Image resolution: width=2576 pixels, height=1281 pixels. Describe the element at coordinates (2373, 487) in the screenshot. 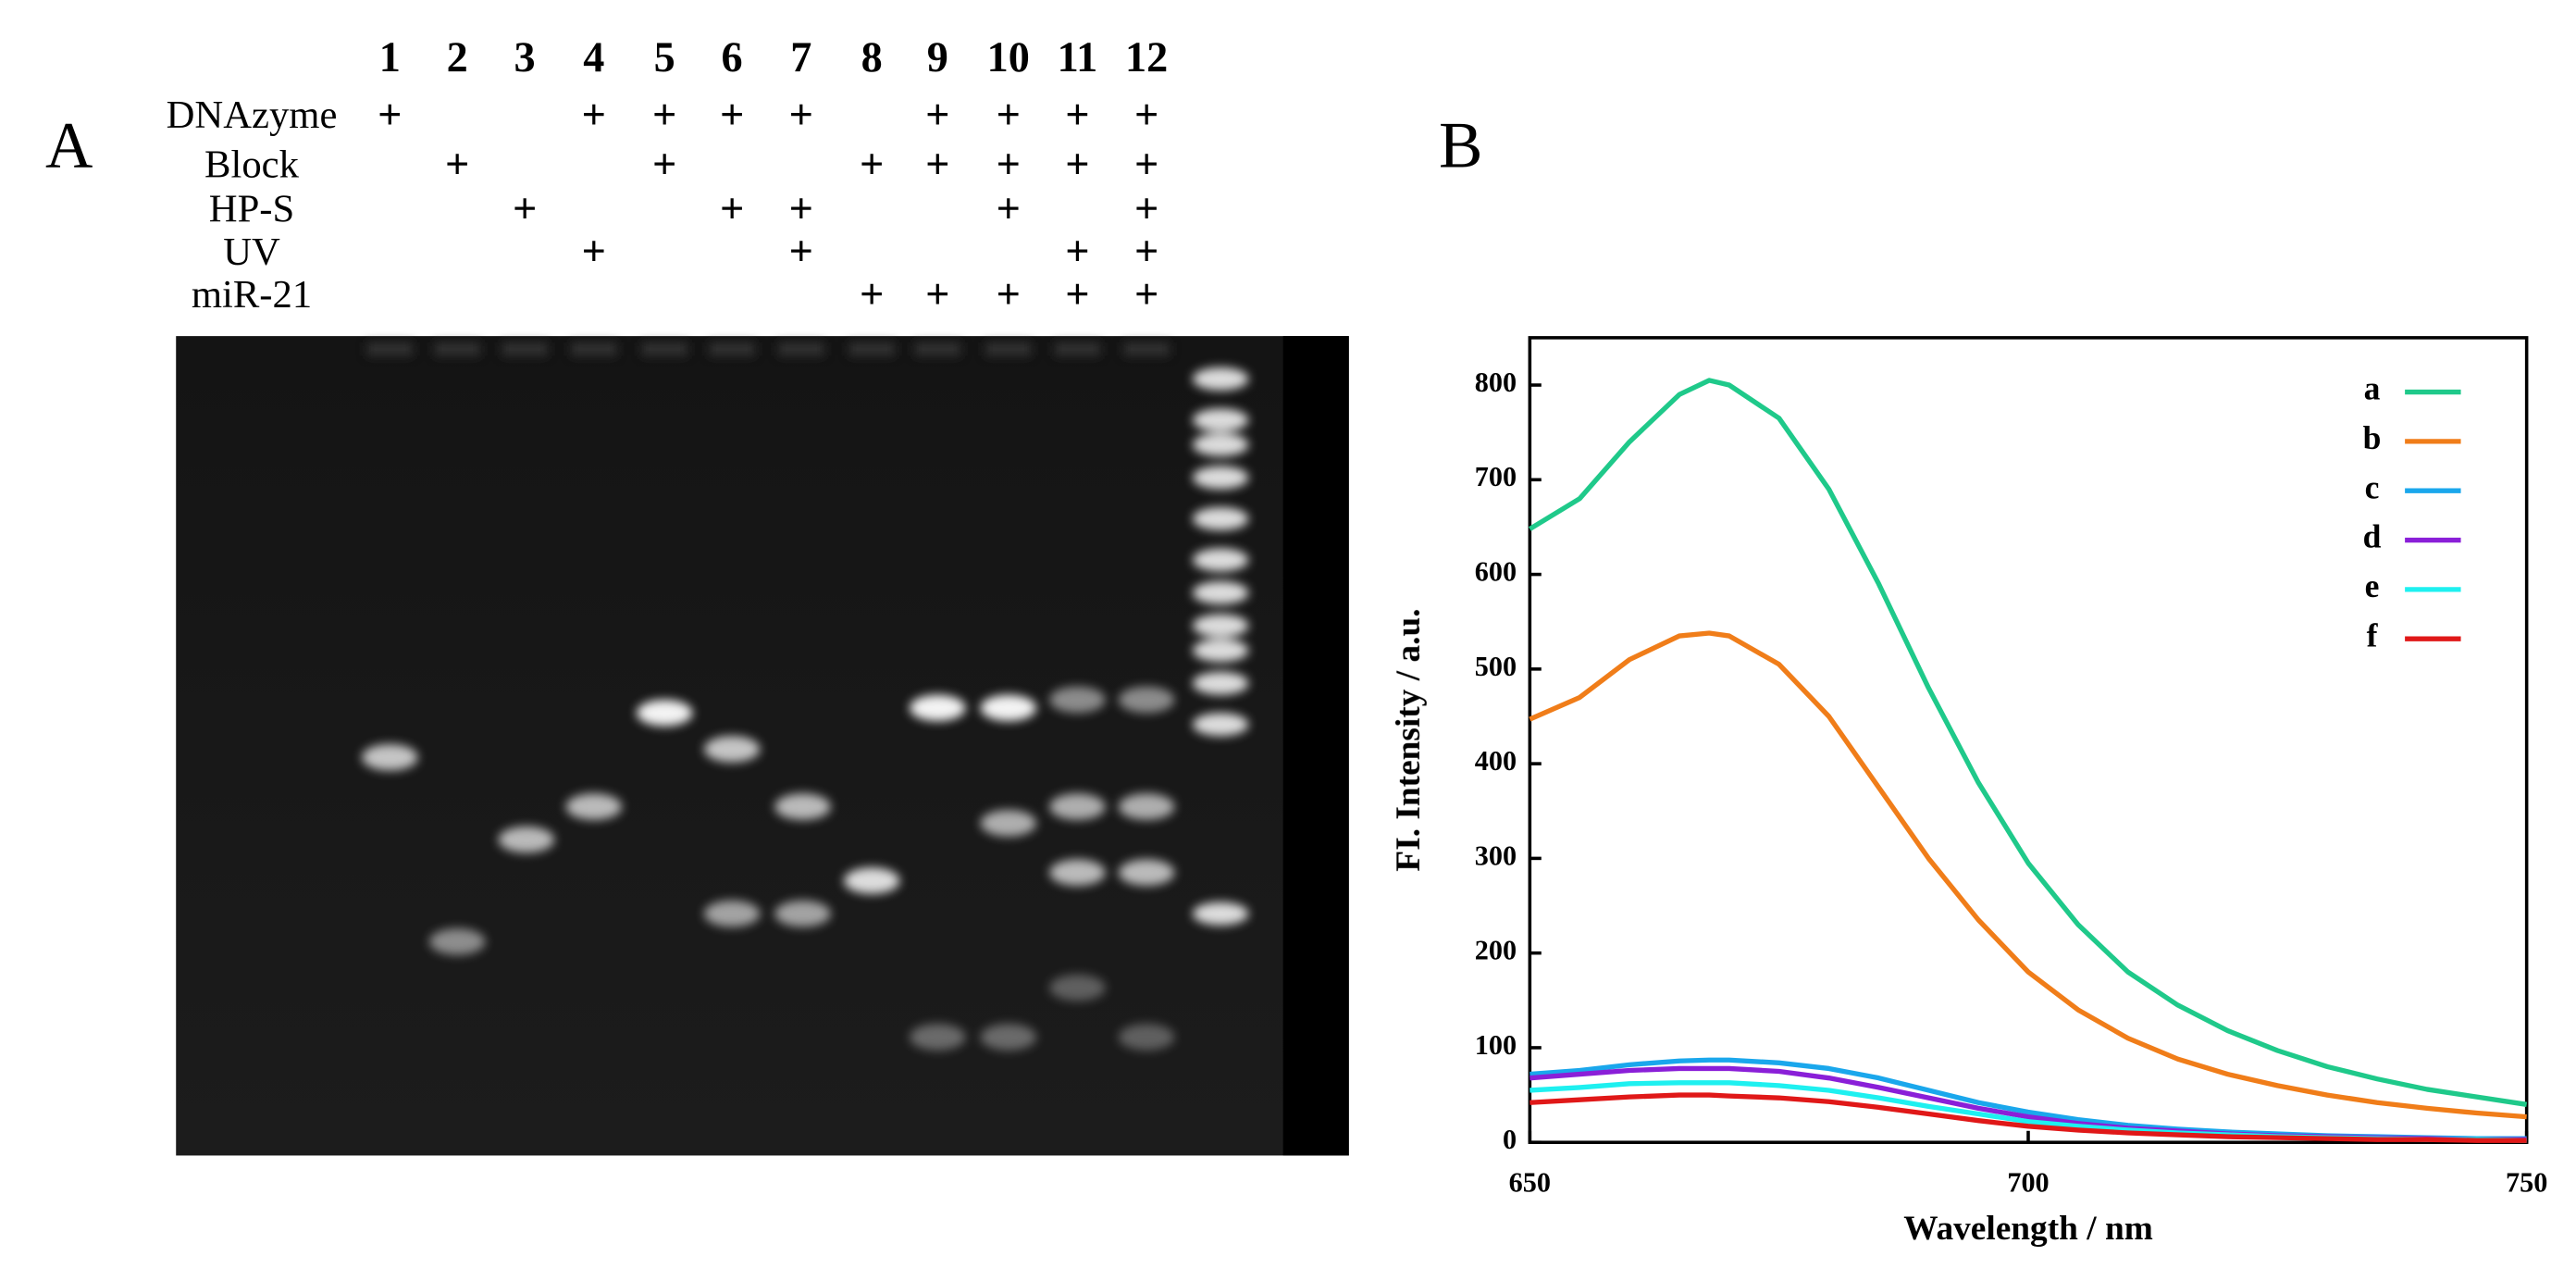

I see `legend-label: c` at that location.